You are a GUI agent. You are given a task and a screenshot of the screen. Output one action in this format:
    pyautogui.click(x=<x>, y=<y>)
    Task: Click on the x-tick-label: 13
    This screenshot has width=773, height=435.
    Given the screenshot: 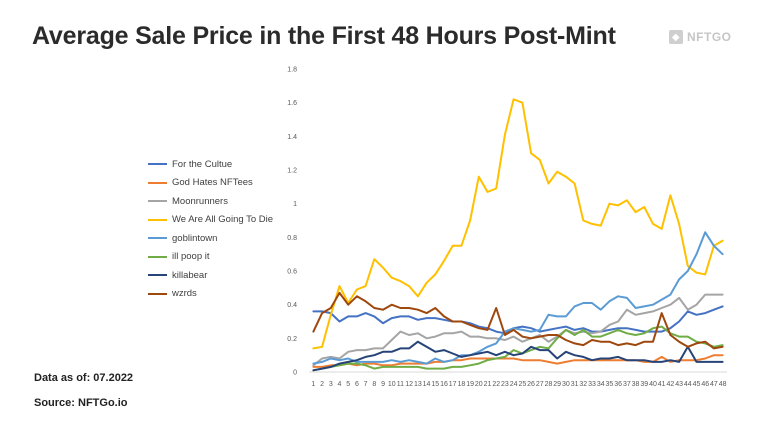 What is the action you would take?
    pyautogui.click(x=418, y=384)
    